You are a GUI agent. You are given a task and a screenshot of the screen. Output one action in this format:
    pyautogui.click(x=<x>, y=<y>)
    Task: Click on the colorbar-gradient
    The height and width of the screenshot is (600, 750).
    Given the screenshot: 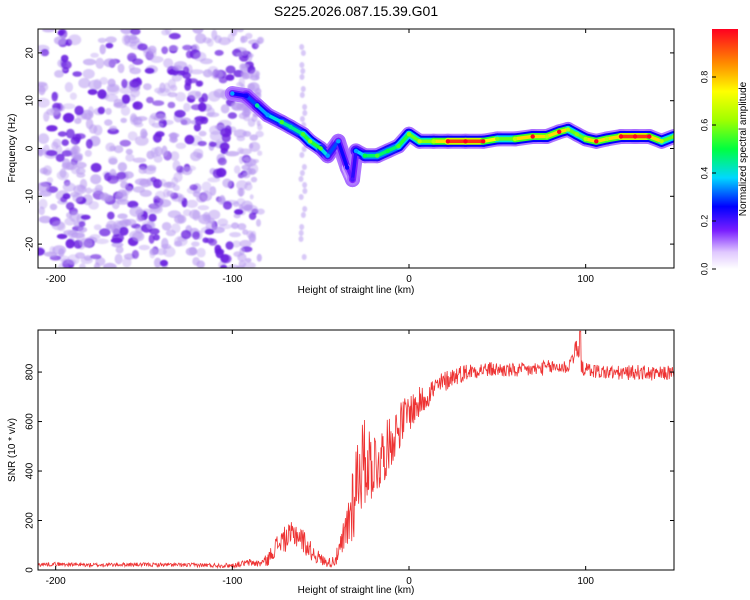 What is the action you would take?
    pyautogui.click(x=725, y=149)
    